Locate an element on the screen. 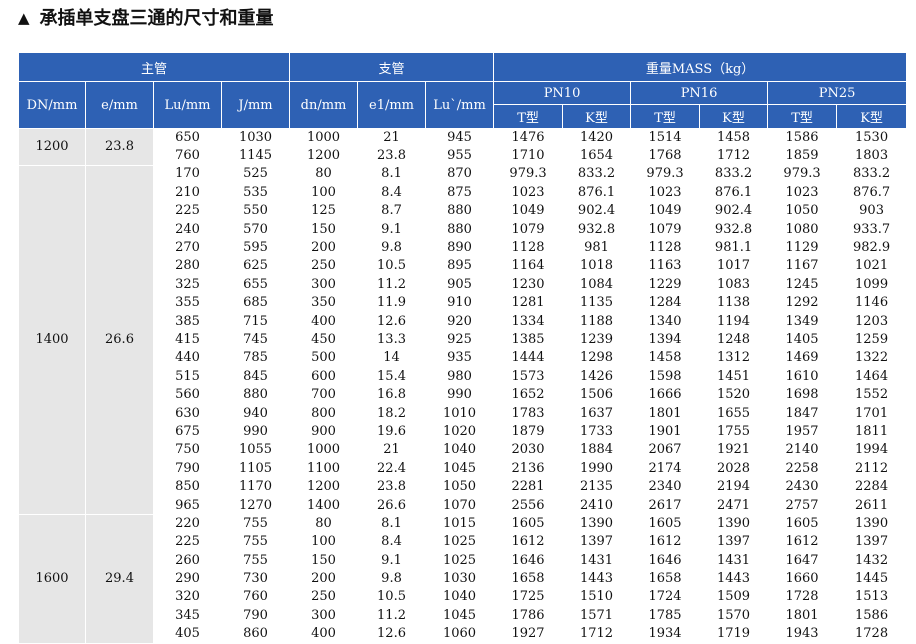 The image size is (916, 644). cell: 1443 is located at coordinates (734, 579).